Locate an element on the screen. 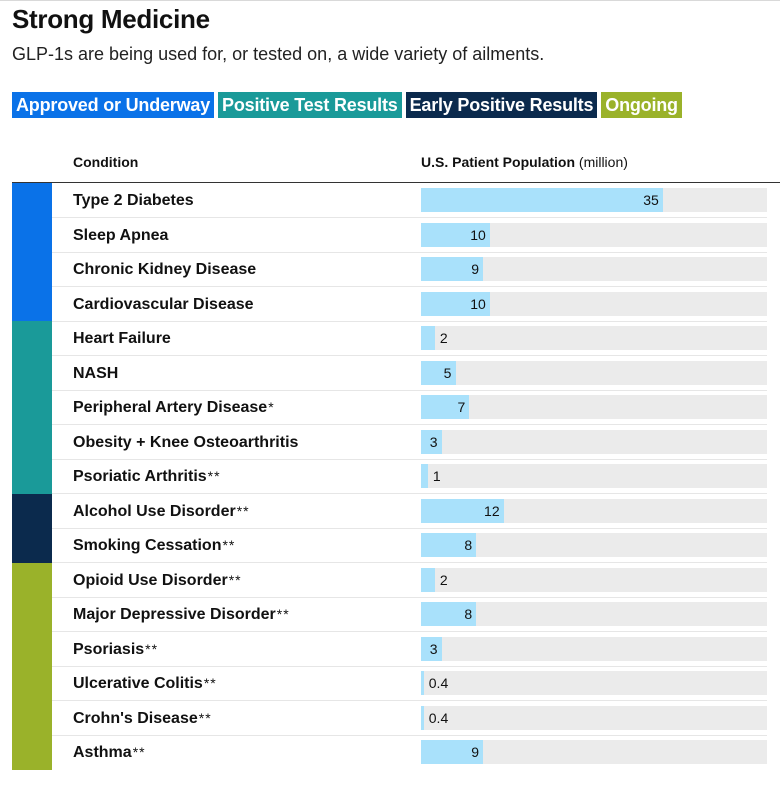  table-row: Crohn's Disease** 0.4 is located at coordinates (390, 718).